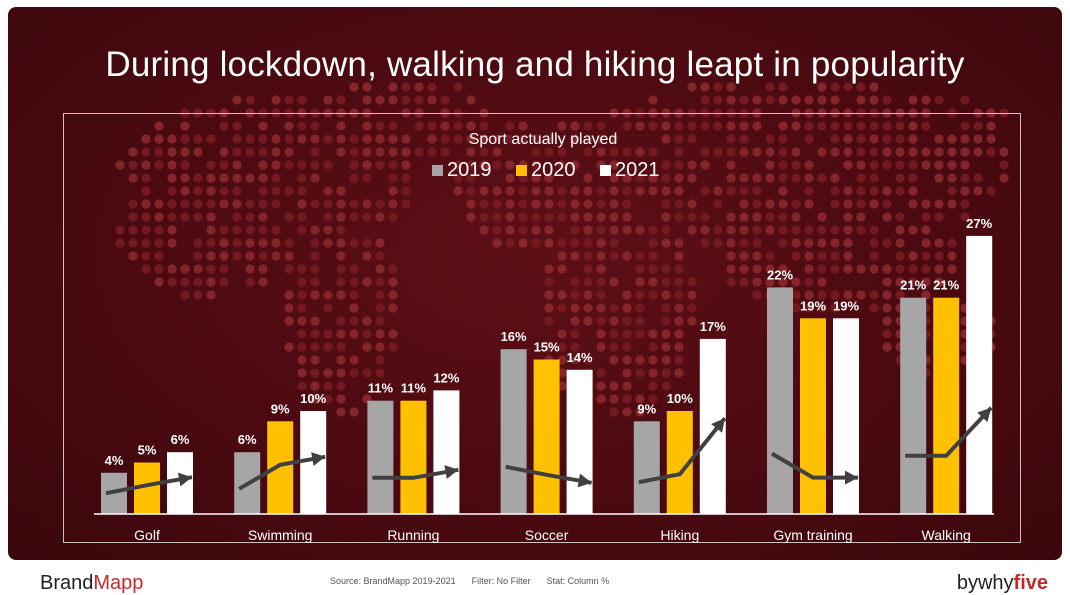 This screenshot has height=595, width=1070. I want to click on data-label: 27%, so click(979, 223).